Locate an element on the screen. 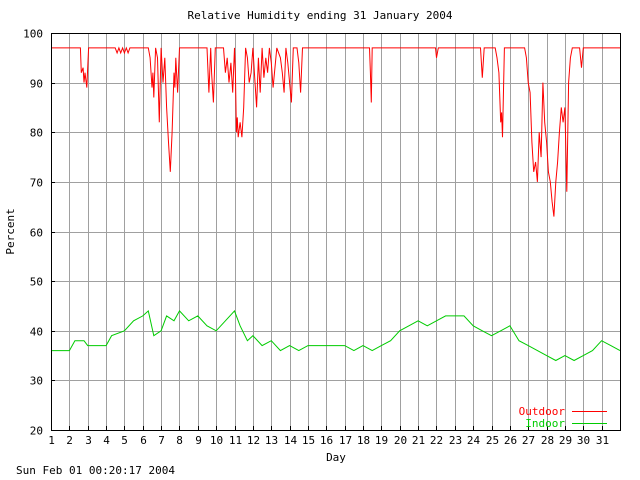  x-tick-label: 6 is located at coordinates (143, 440).